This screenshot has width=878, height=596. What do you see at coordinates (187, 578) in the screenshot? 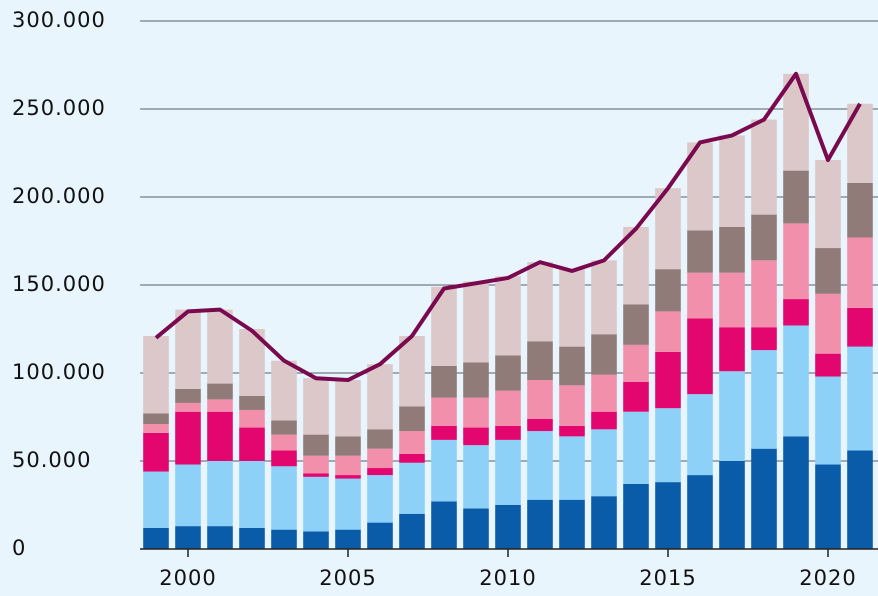
I see `x-tick-label: 2000` at bounding box center [187, 578].